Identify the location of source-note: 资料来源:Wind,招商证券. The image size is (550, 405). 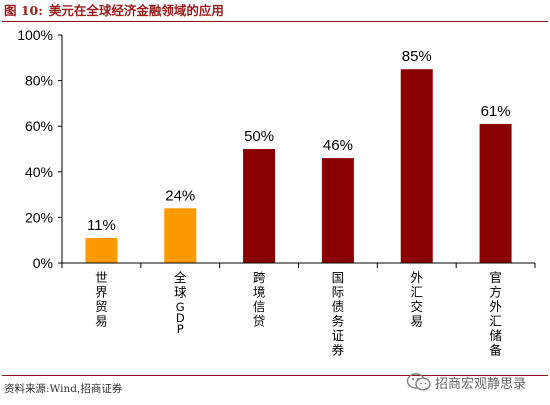
(63, 389).